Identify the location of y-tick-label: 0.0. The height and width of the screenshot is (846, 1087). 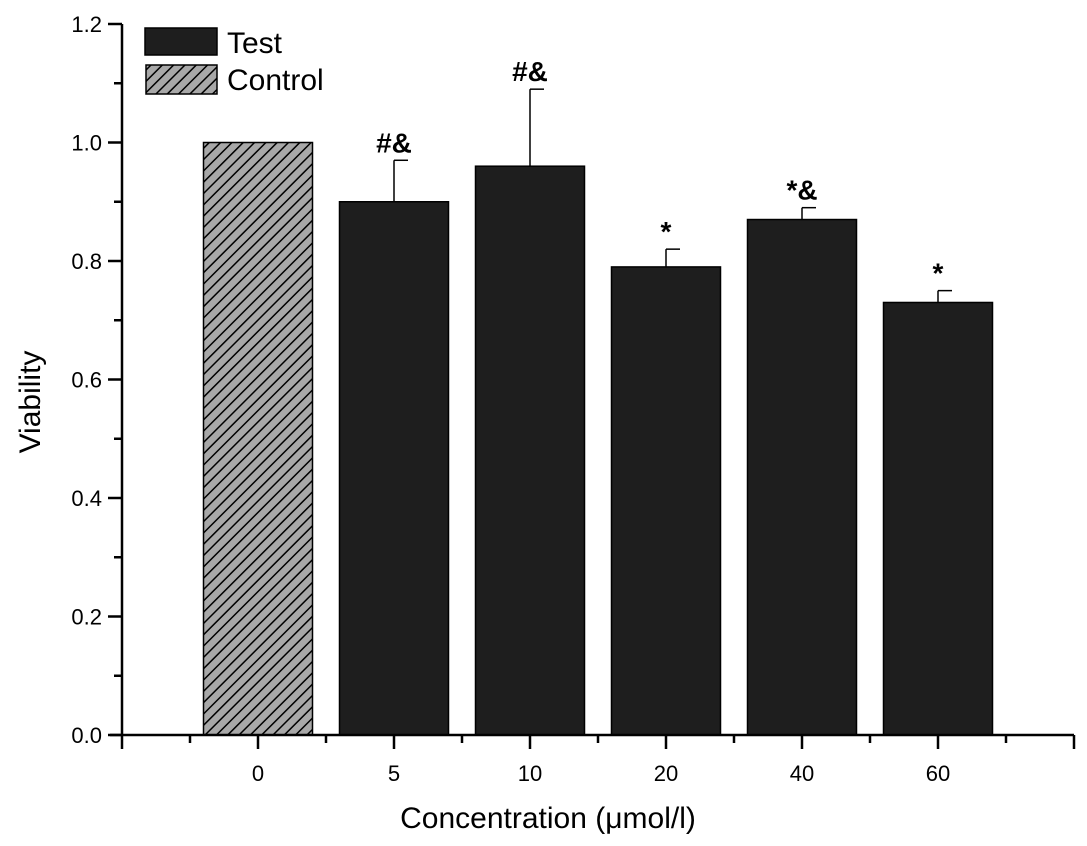
(86, 735).